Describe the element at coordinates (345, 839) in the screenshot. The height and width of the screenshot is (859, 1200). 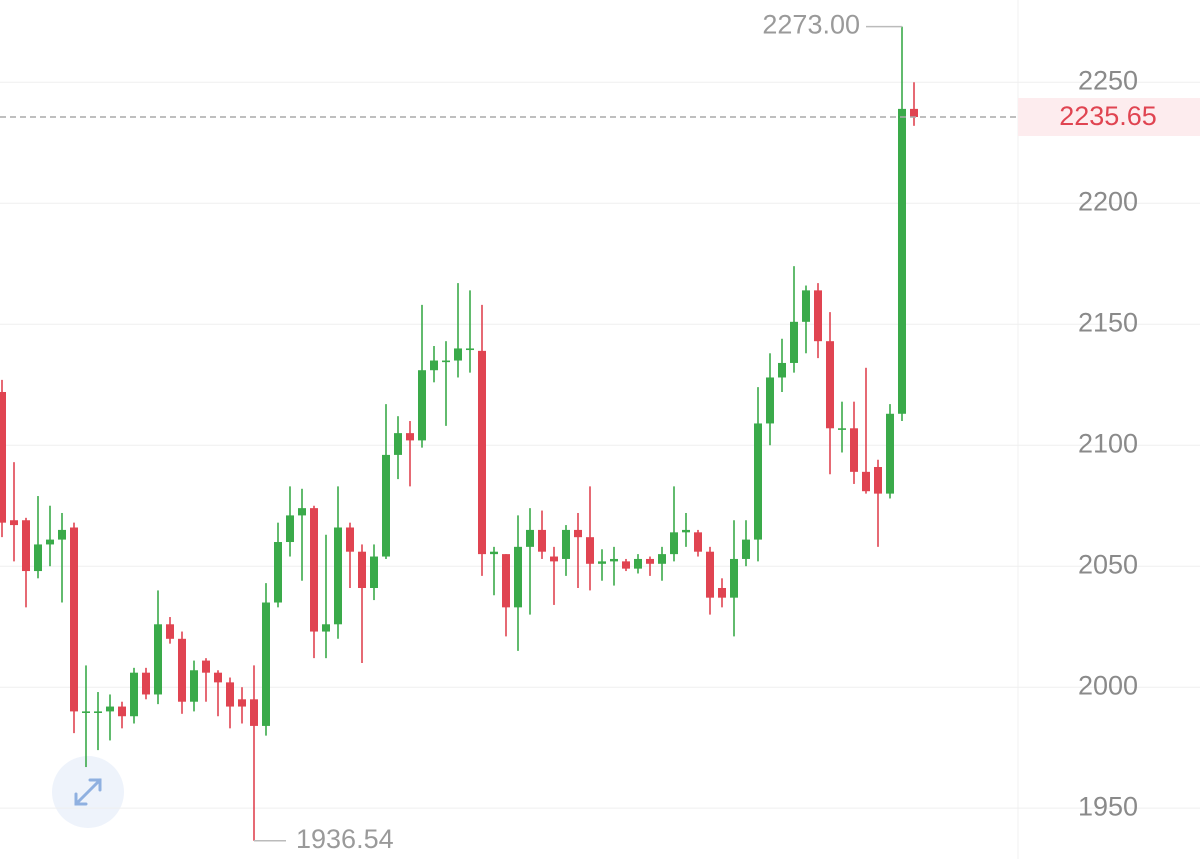
I see `min-label: 1936.54` at that location.